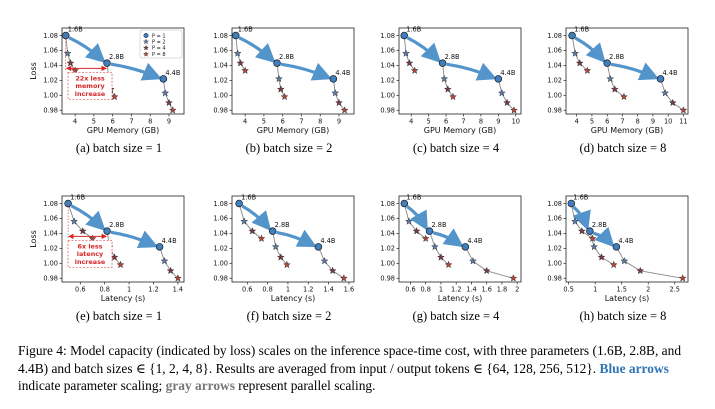 The width and height of the screenshot is (715, 409). I want to click on model-size-label: 2.8B, so click(282, 225).